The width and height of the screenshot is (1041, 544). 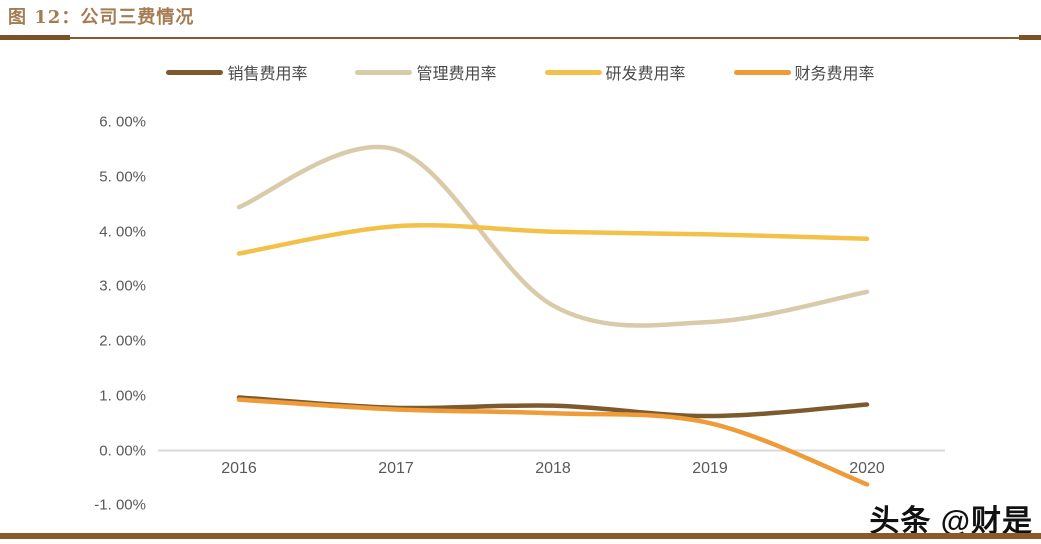 I want to click on toutiao-watermark: 头条 @财是, so click(x=951, y=521).